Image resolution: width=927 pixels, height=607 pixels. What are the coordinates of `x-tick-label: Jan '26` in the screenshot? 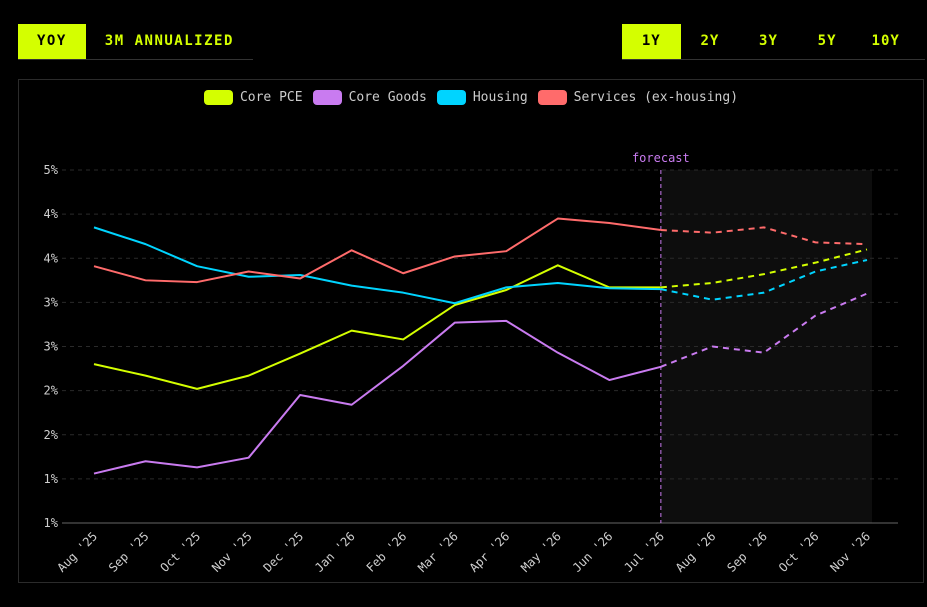 It's located at (335, 552).